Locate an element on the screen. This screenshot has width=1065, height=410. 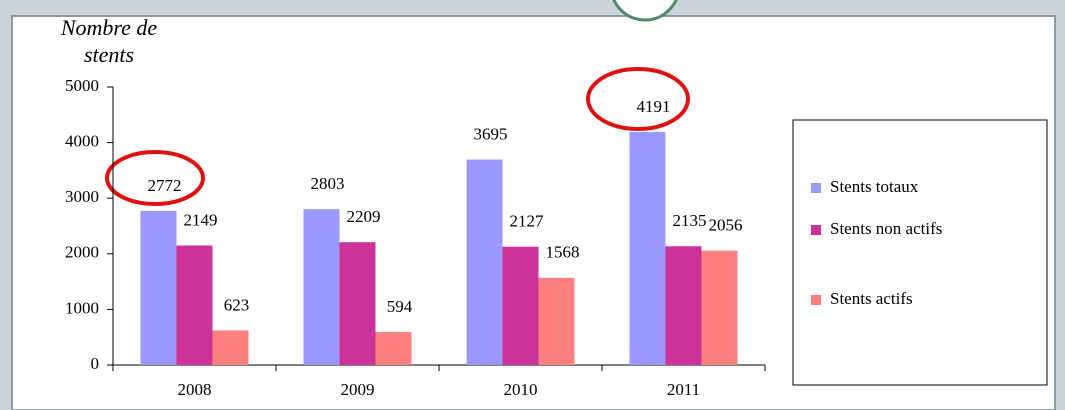
legend-label: Stents totaux is located at coordinates (874, 186).